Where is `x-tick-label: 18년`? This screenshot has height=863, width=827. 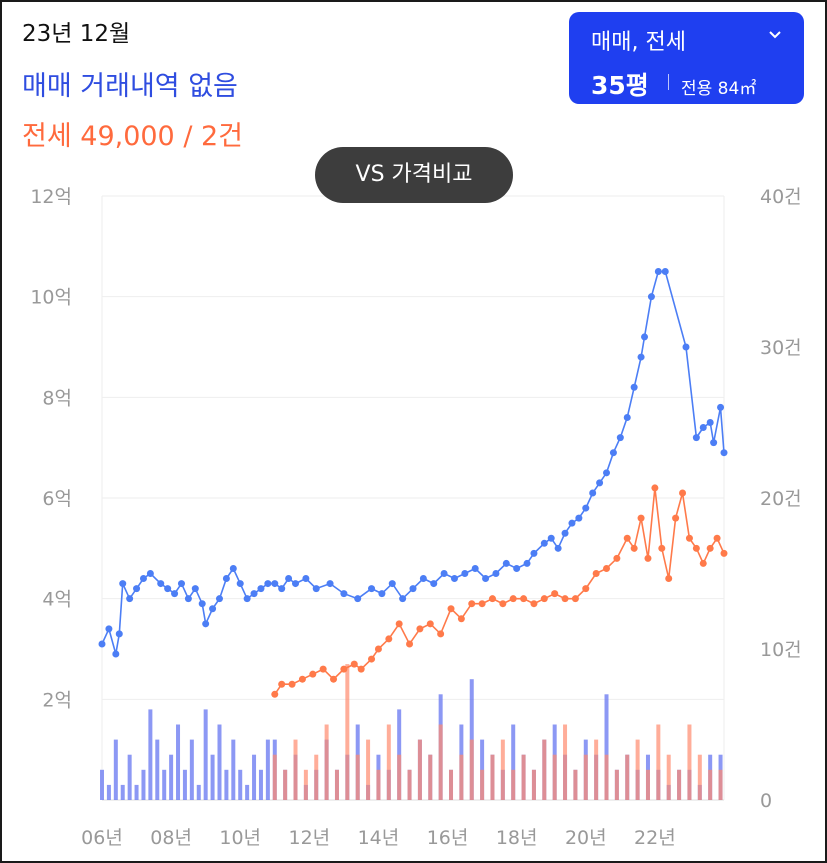
x-tick-label: 18년 is located at coordinates (517, 838).